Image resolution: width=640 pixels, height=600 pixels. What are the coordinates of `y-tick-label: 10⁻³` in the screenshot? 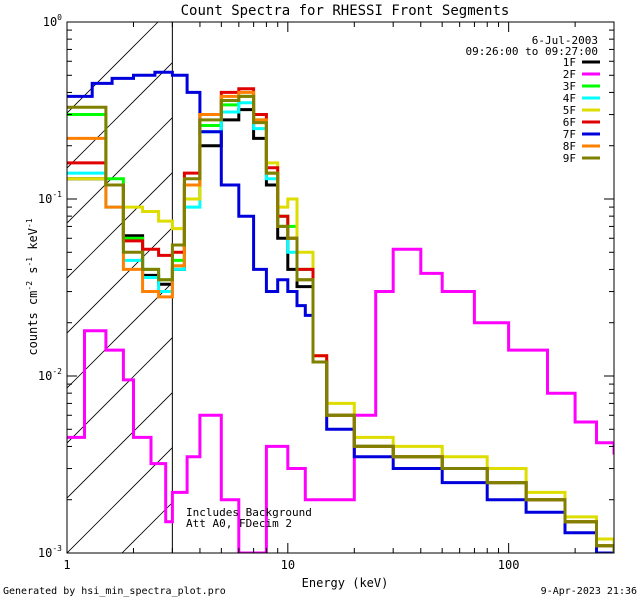 It's located at (50, 552).